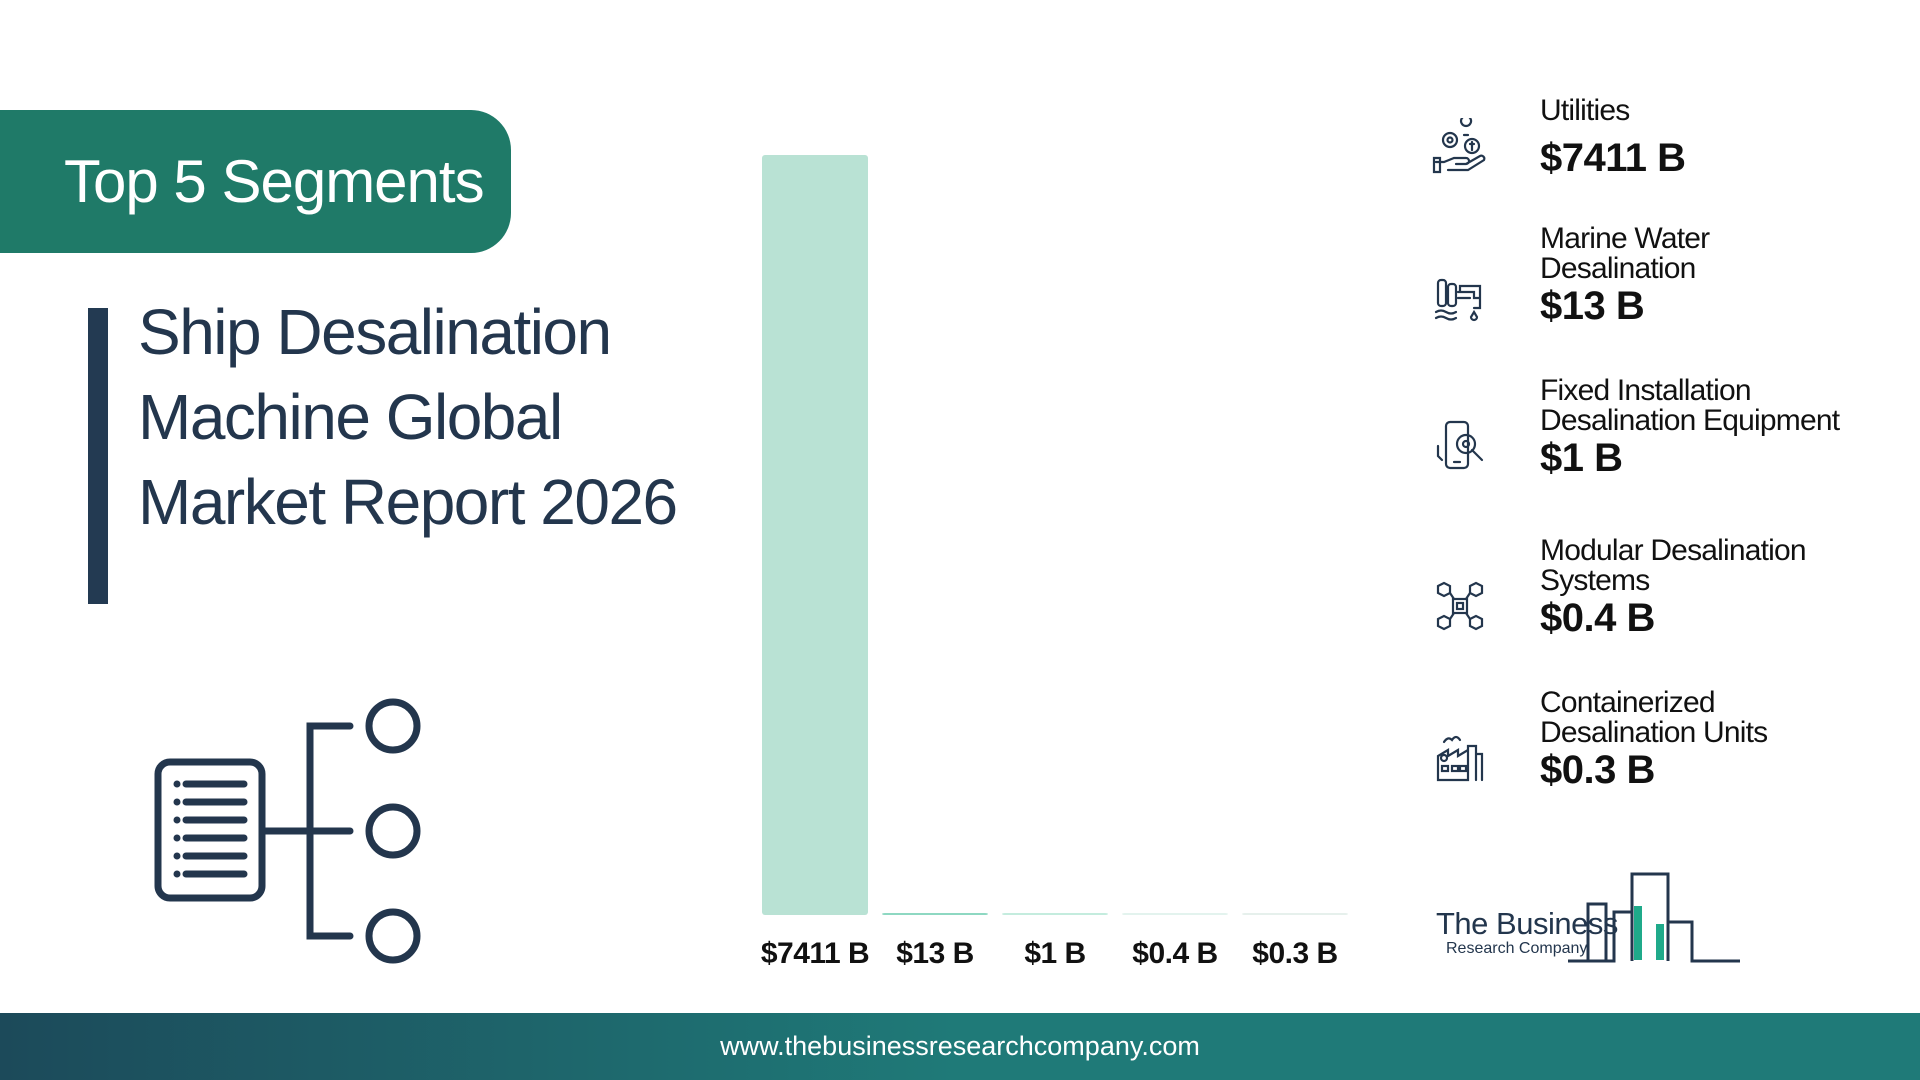 This screenshot has width=1920, height=1080. I want to click on legend-value: $13 B, so click(1592, 306).